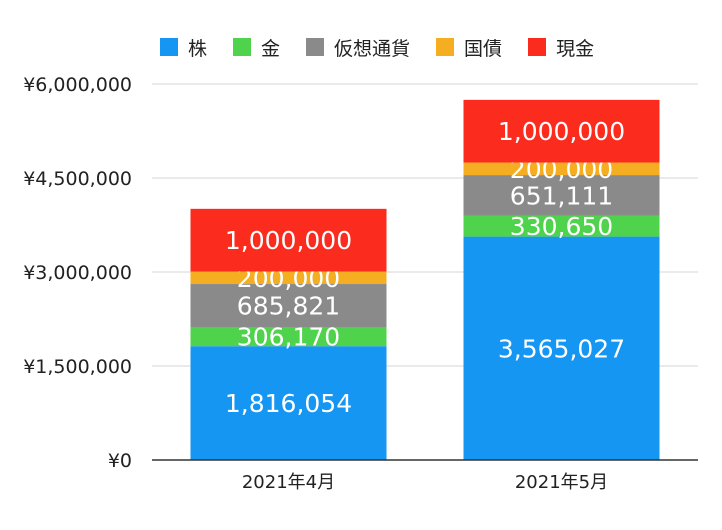  I want to click on y-tick-label: ¥1,500,000, so click(77, 367).